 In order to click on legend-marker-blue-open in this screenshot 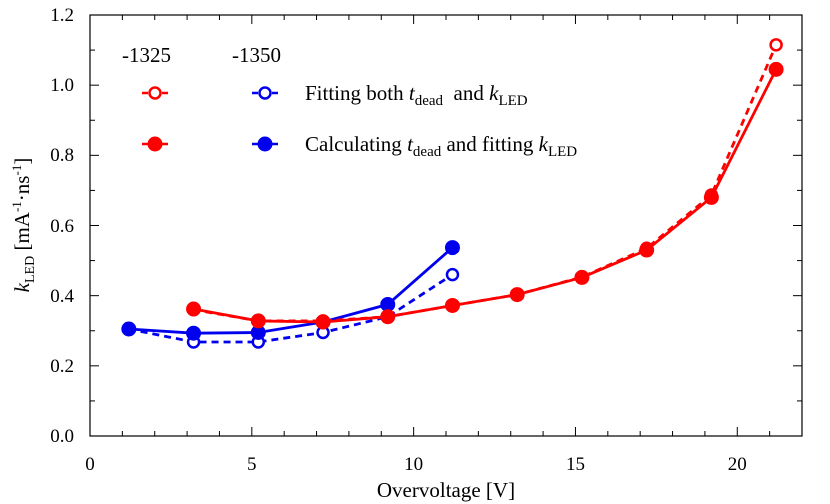, I will do `click(265, 93)`.